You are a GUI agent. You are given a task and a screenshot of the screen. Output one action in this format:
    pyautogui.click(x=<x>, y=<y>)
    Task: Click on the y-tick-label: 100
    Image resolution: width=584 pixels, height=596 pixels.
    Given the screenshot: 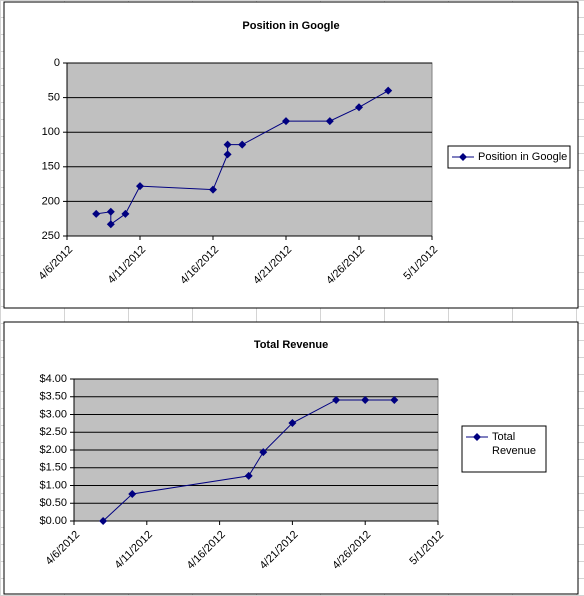 What is the action you would take?
    pyautogui.click(x=51, y=132)
    